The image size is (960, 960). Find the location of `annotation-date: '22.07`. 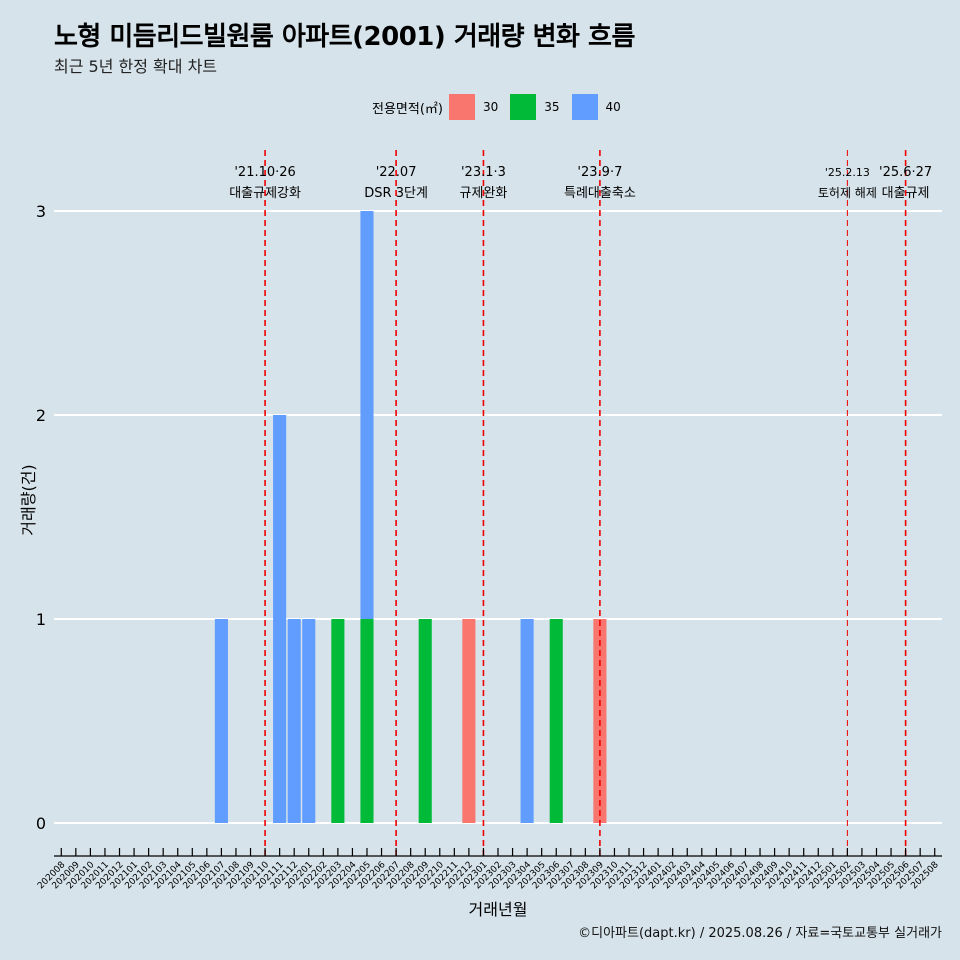

annotation-date: '22.07 is located at coordinates (396, 172).